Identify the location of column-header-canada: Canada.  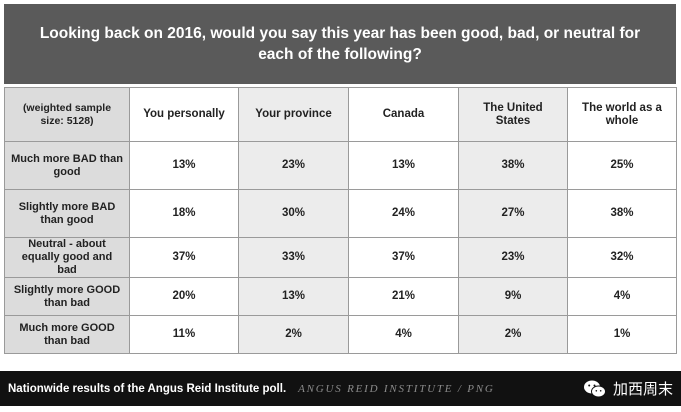
(403, 114).